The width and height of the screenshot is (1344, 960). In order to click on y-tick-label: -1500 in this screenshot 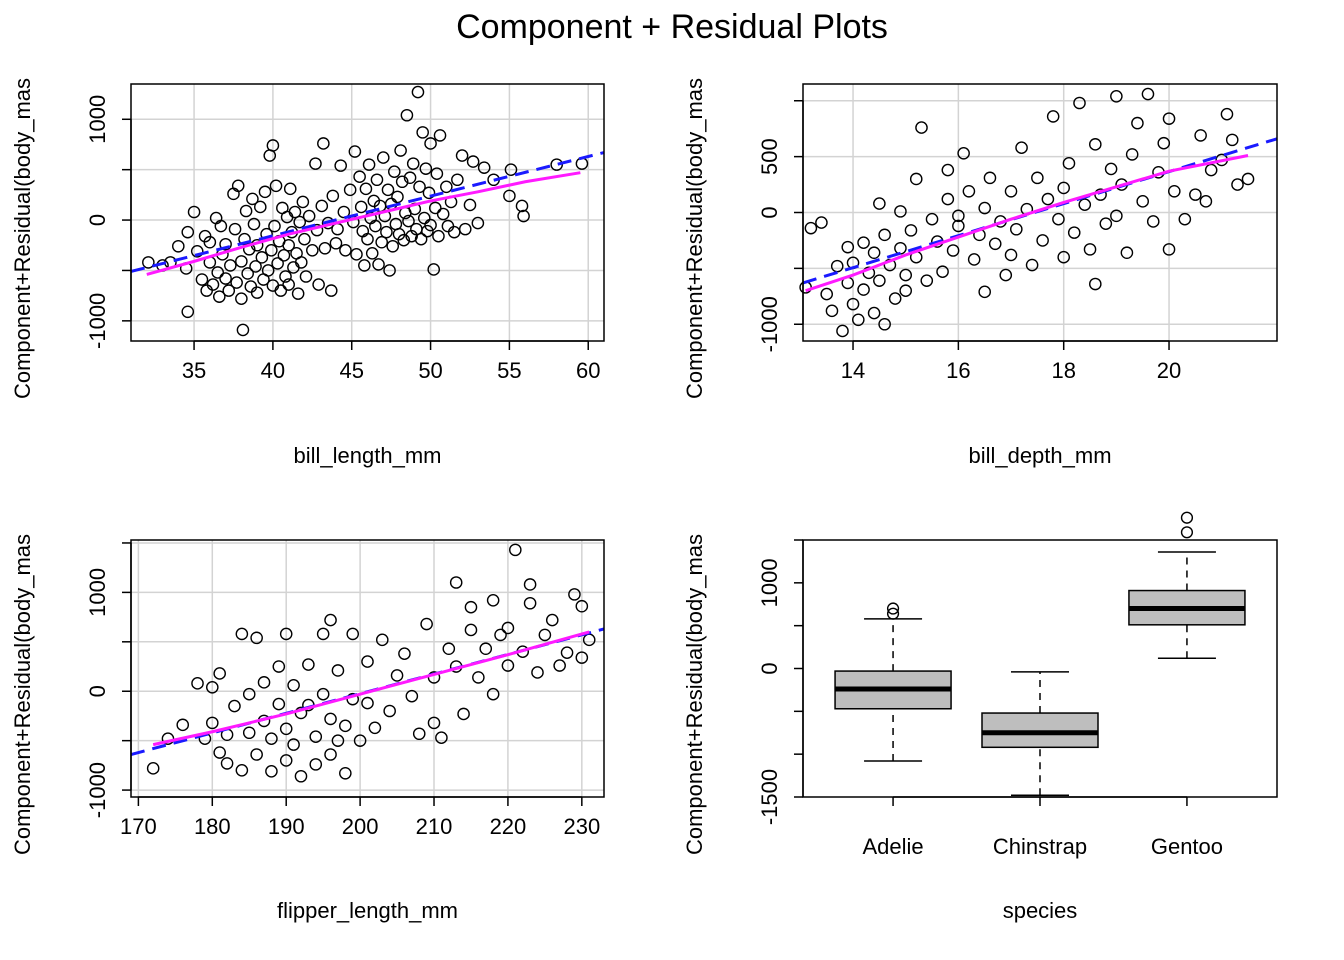, I will do `click(769, 797)`.